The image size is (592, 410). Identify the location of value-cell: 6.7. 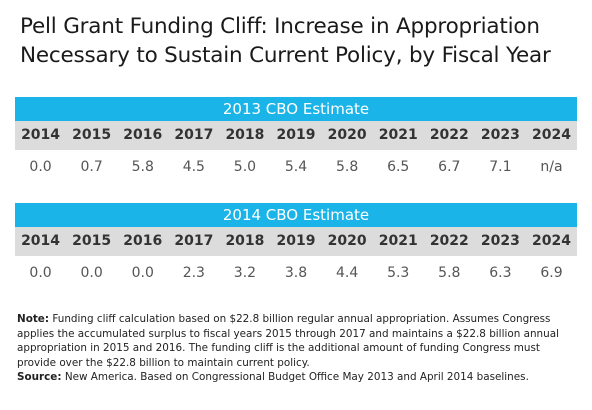
(449, 167).